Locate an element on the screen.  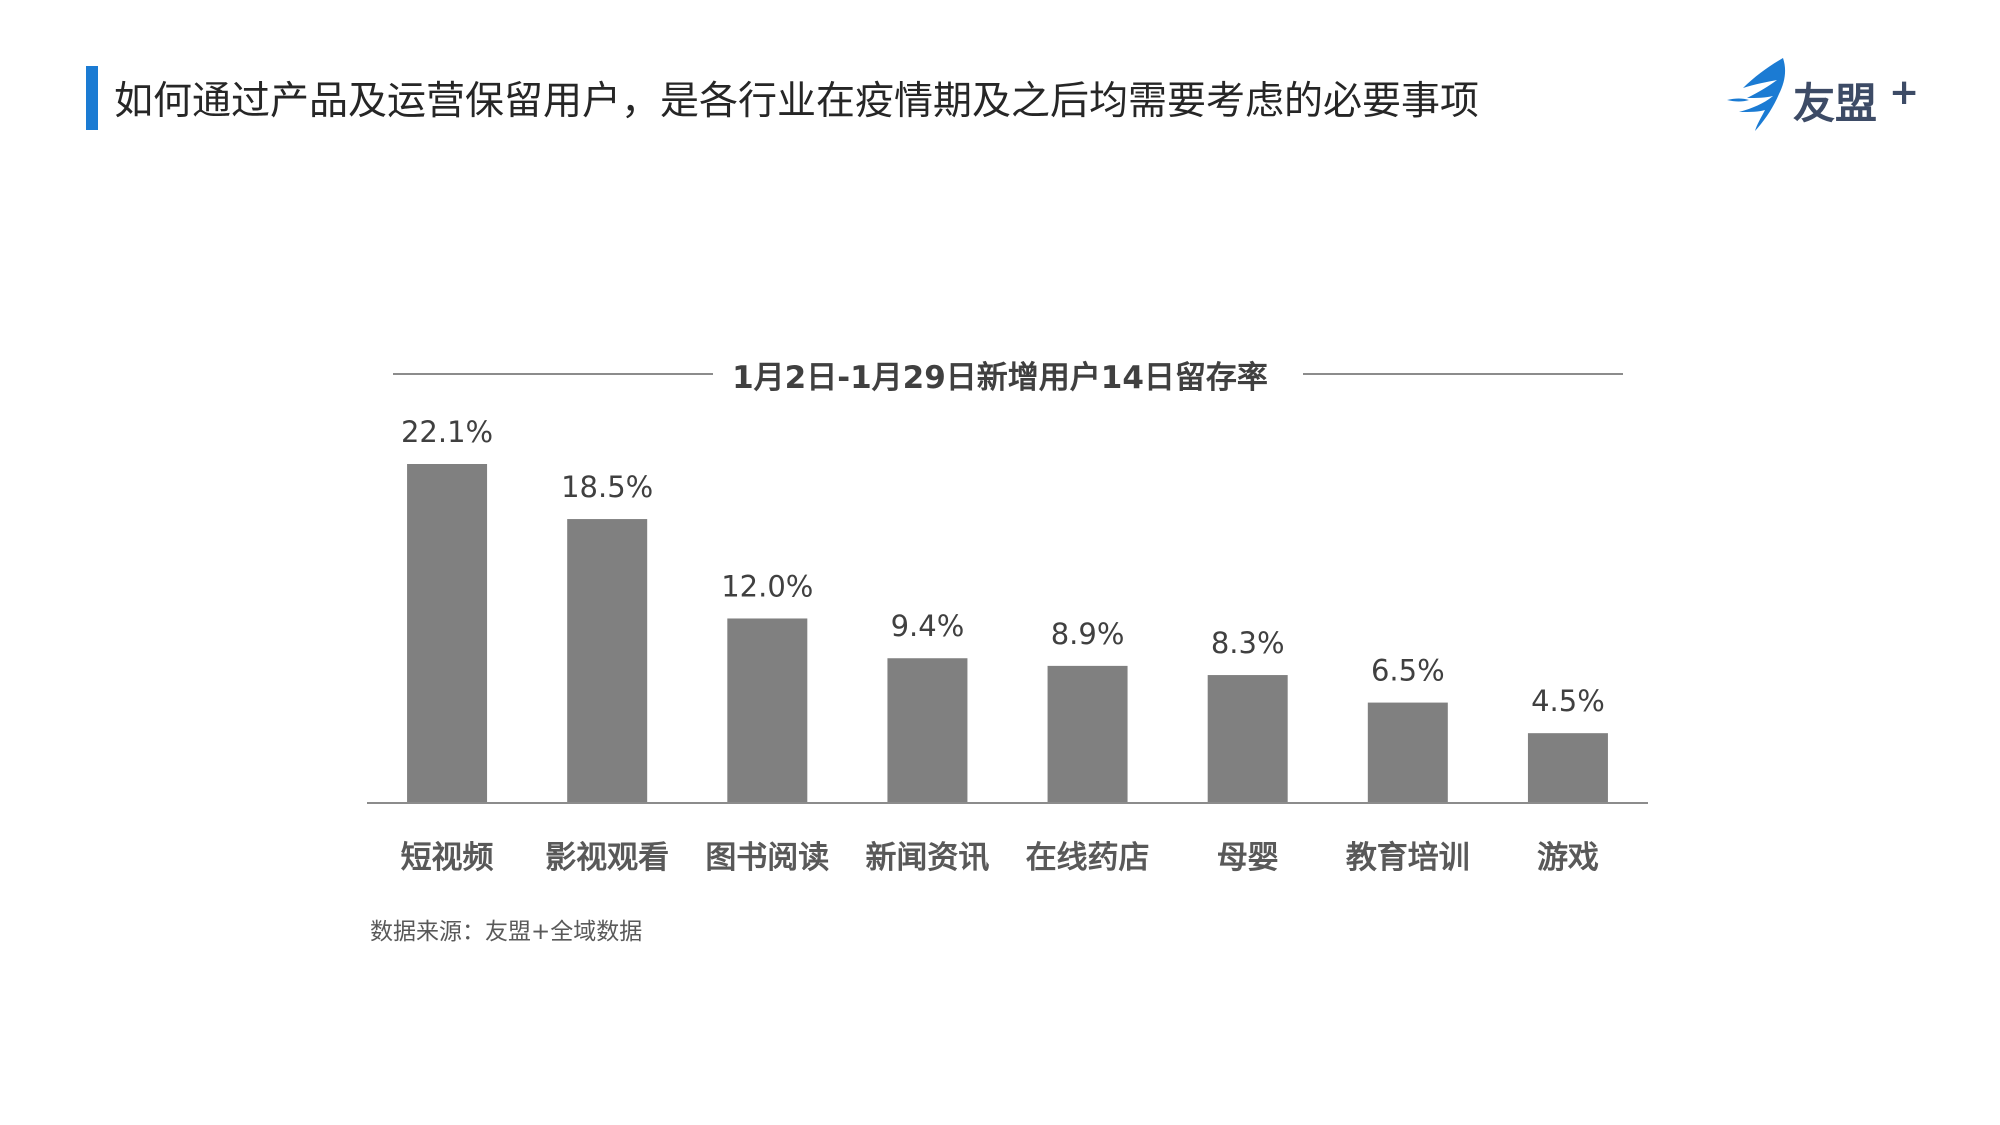
category-label-2: 图书阅读 is located at coordinates (767, 858).